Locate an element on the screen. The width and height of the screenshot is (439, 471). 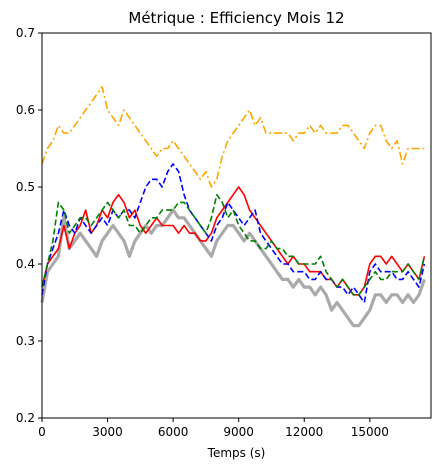
x-tick-label: 6000 is located at coordinates (173, 432).